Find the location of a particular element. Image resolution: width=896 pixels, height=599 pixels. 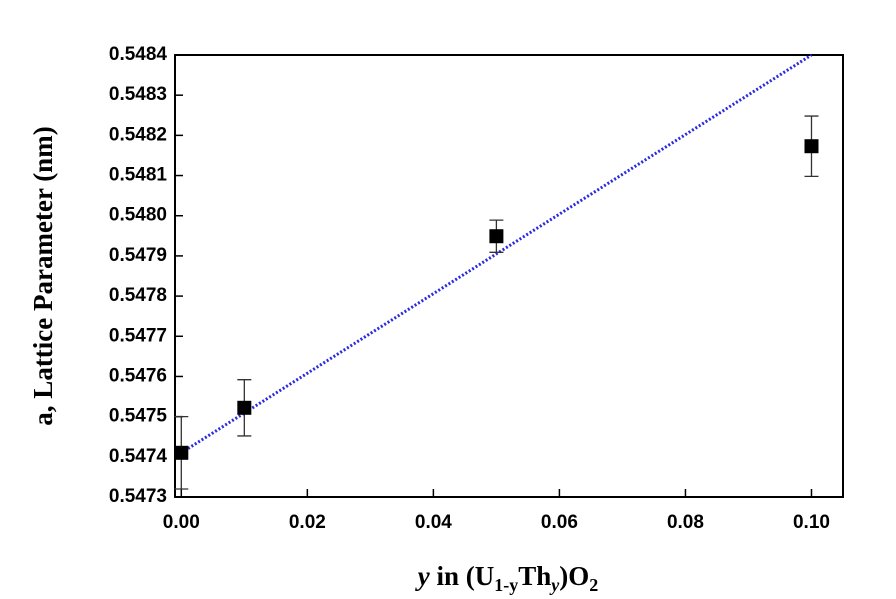

x-tick-label: 0.02 is located at coordinates (307, 522).